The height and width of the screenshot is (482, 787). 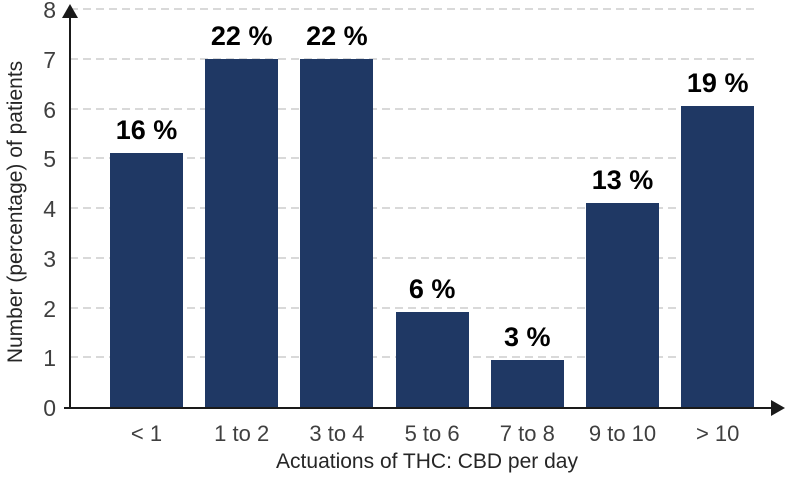 What do you see at coordinates (622, 433) in the screenshot?
I see `x-tick-label: 9 to 10` at bounding box center [622, 433].